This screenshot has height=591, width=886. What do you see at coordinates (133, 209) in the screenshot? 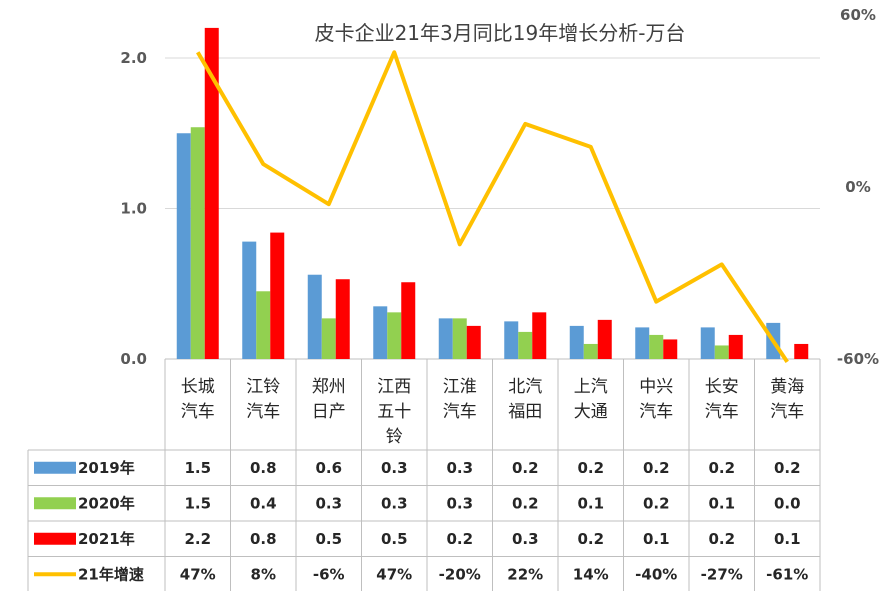
I see `y-left-tick-label: 1.0` at bounding box center [133, 209].